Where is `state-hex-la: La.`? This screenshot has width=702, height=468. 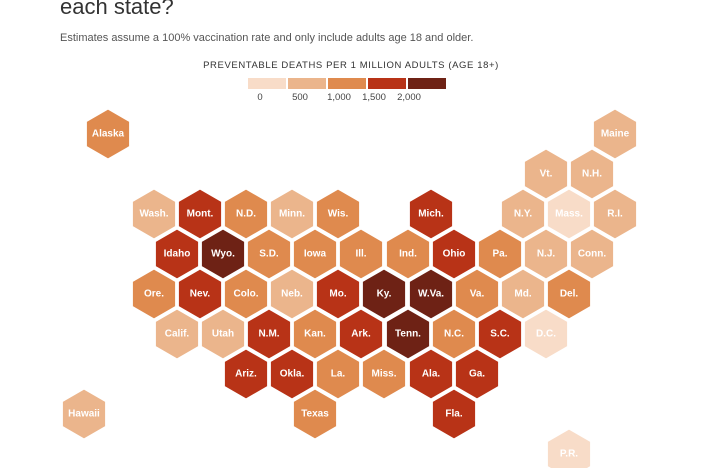
state-hex-la: La. is located at coordinates (338, 374).